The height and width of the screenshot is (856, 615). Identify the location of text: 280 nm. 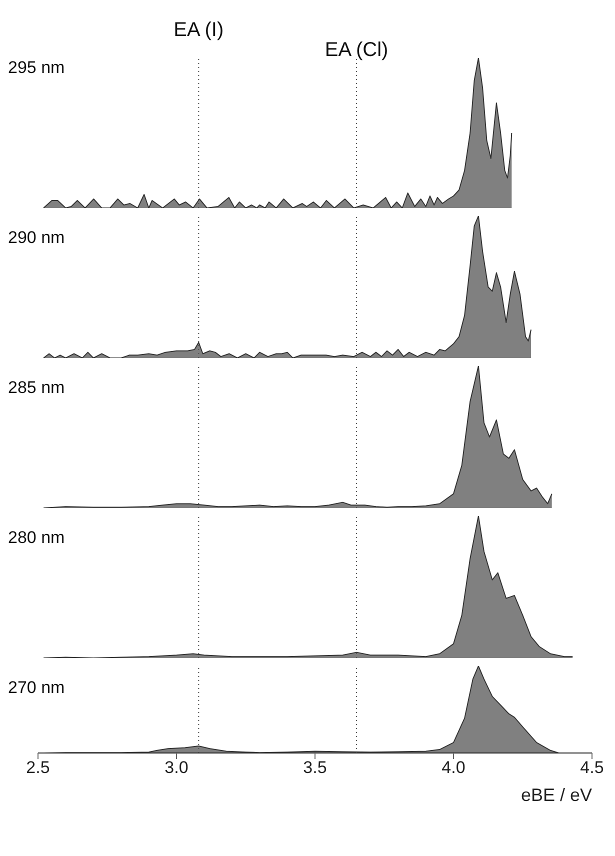
(36, 538).